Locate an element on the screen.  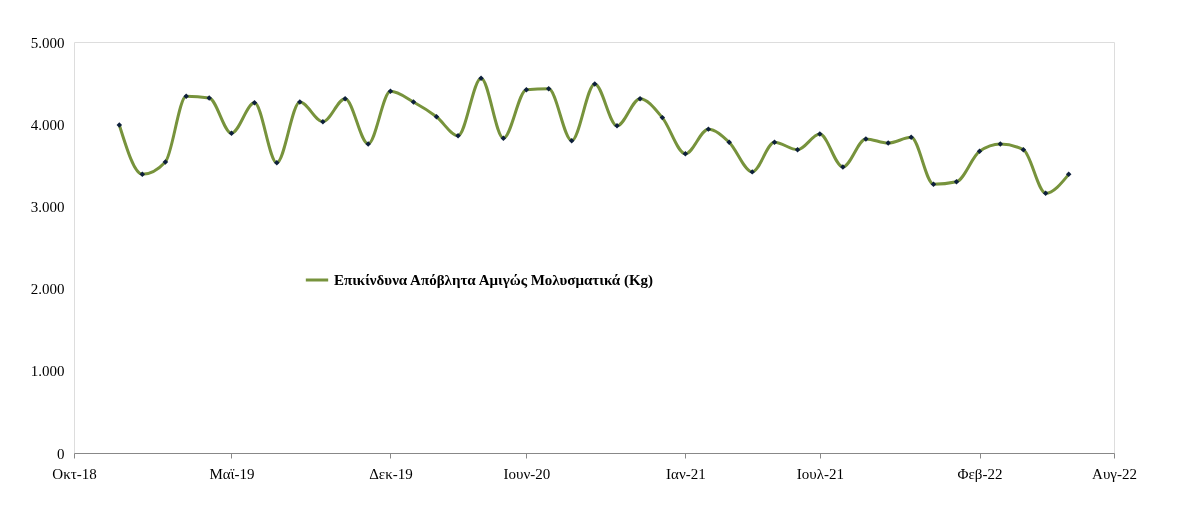
x-tick-label: Ιαν-21 is located at coordinates (686, 473).